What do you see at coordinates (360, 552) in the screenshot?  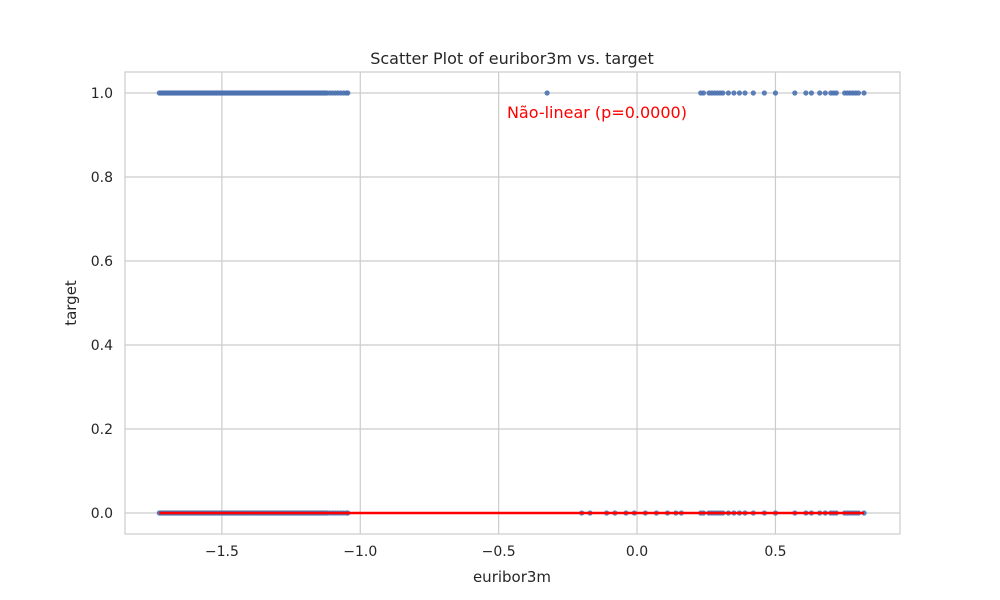 I see `x-tick-label: −1.0` at bounding box center [360, 552].